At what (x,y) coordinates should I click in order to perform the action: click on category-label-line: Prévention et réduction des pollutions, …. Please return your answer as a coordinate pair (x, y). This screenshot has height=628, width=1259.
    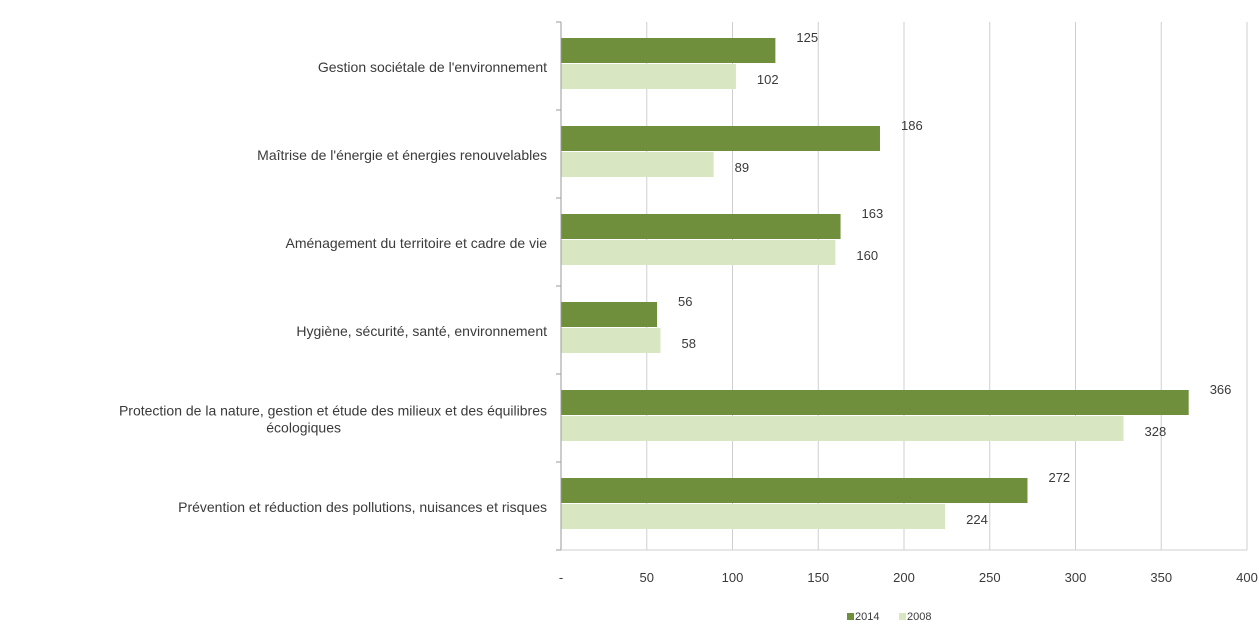
    Looking at the image, I should click on (362, 507).